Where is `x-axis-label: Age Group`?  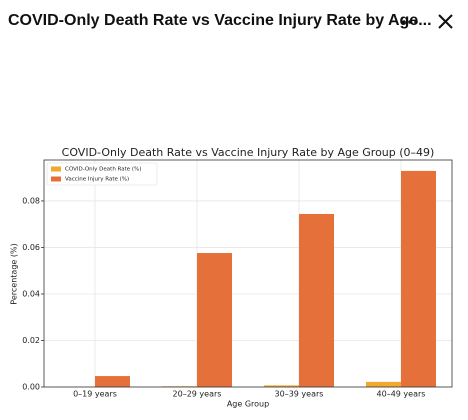
x-axis-label: Age Group is located at coordinates (248, 404).